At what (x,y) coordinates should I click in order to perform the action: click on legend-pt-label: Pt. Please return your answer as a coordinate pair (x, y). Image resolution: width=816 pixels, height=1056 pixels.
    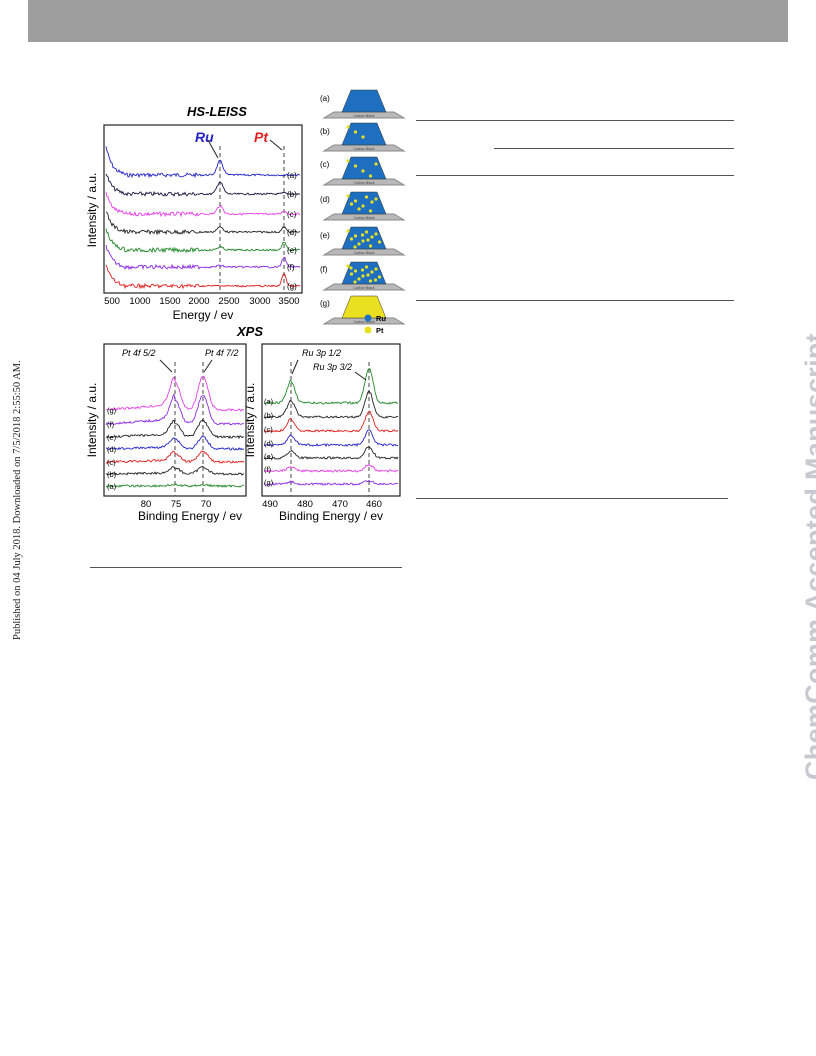
    Looking at the image, I should click on (380, 330).